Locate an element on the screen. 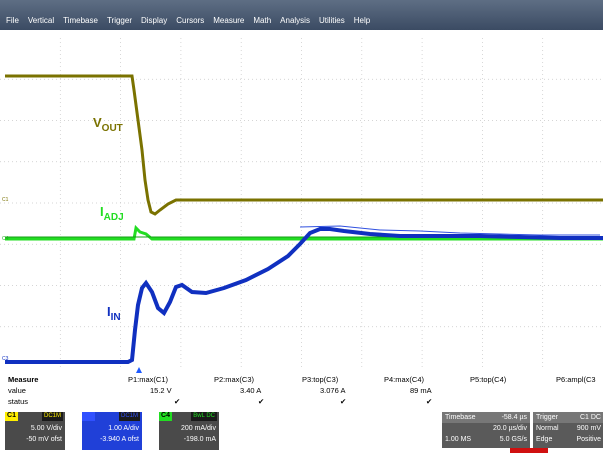 The width and height of the screenshot is (603, 453). trace-iadj is located at coordinates (304, 232).